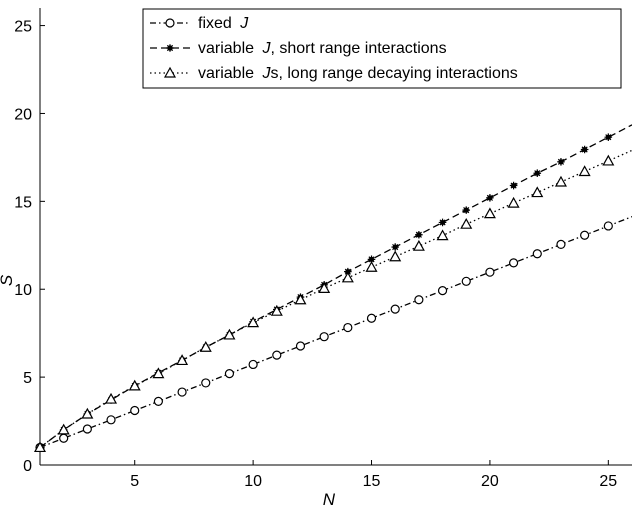 The height and width of the screenshot is (508, 632). What do you see at coordinates (322, 48) in the screenshot?
I see `legend-label: variable J, short range interactions` at bounding box center [322, 48].